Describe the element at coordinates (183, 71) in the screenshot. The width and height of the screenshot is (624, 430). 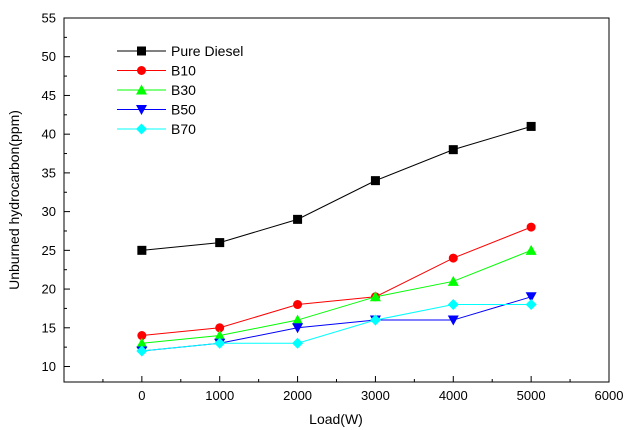
I see `legend-label: B10` at that location.